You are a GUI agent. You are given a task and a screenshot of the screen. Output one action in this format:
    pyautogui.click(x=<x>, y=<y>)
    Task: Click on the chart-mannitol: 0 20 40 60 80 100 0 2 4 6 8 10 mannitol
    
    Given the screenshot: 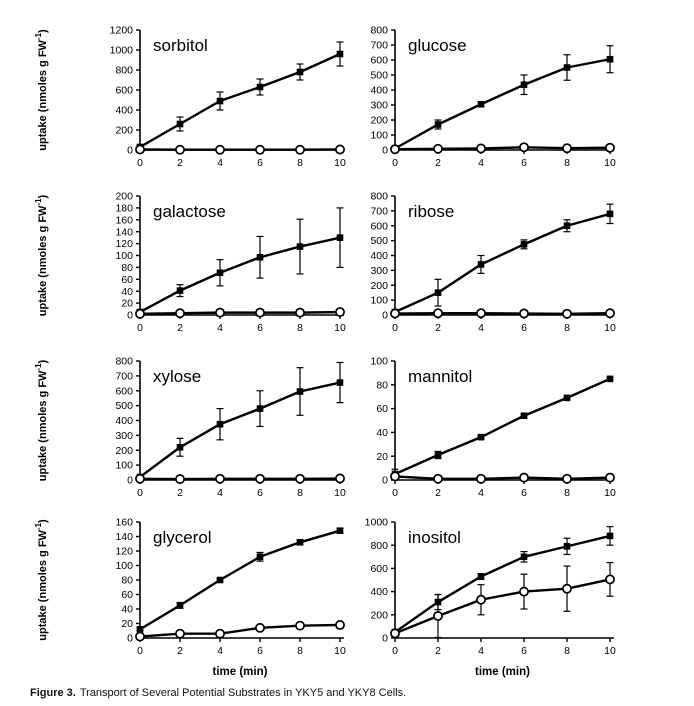 What is the action you would take?
    pyautogui.click(x=493, y=427)
    